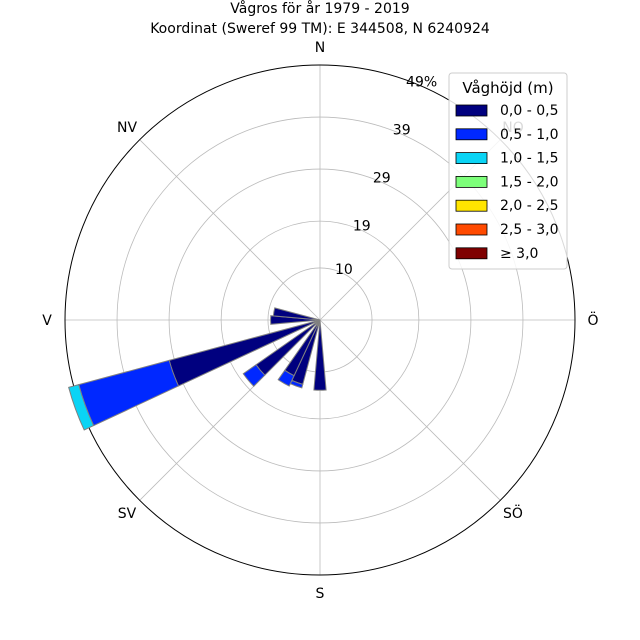 The image size is (640, 640). Describe the element at coordinates (127, 514) in the screenshot. I see `direction-label: SV` at that location.